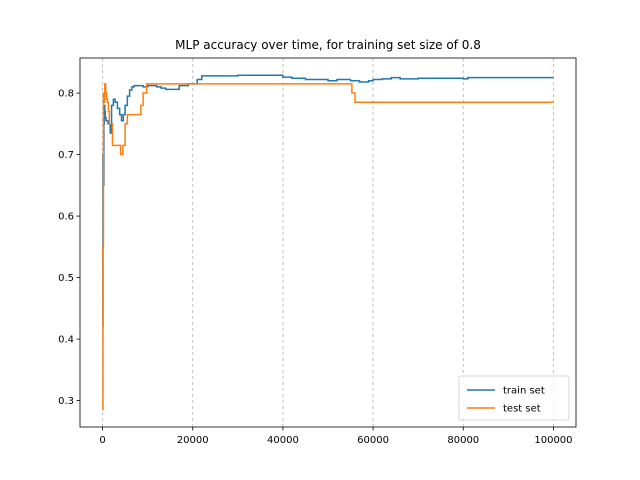 The height and width of the screenshot is (480, 640). Describe the element at coordinates (193, 440) in the screenshot. I see `x-tick-label-1: 20000` at that location.